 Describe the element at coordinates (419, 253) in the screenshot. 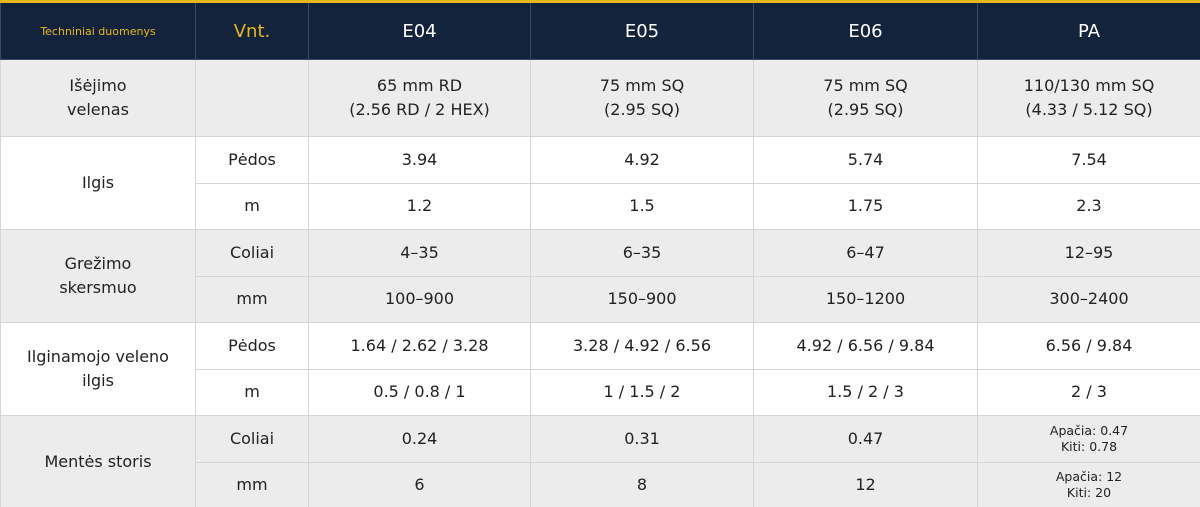

I see `value-cell: 4–35` at that location.